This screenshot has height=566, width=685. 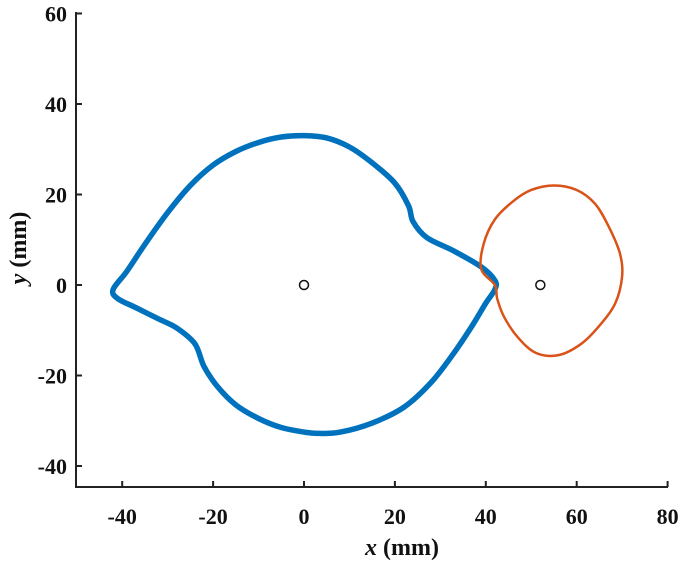 What do you see at coordinates (304, 516) in the screenshot?
I see `x-tick-label: 0` at bounding box center [304, 516].